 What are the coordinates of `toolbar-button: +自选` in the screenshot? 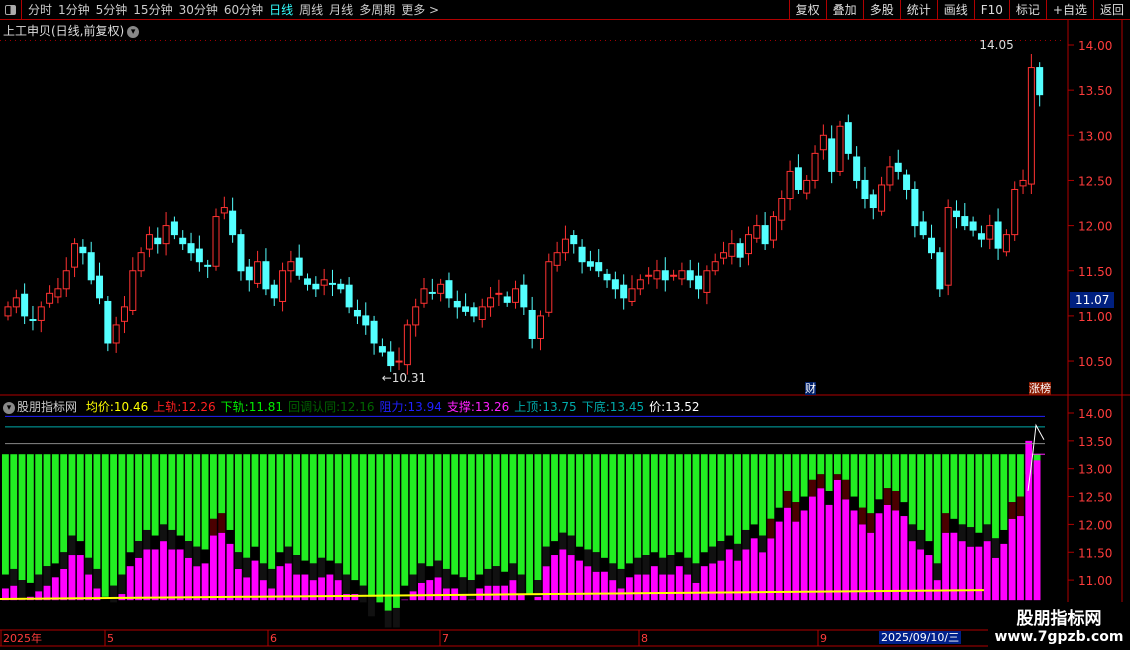 It's located at (1069, 10).